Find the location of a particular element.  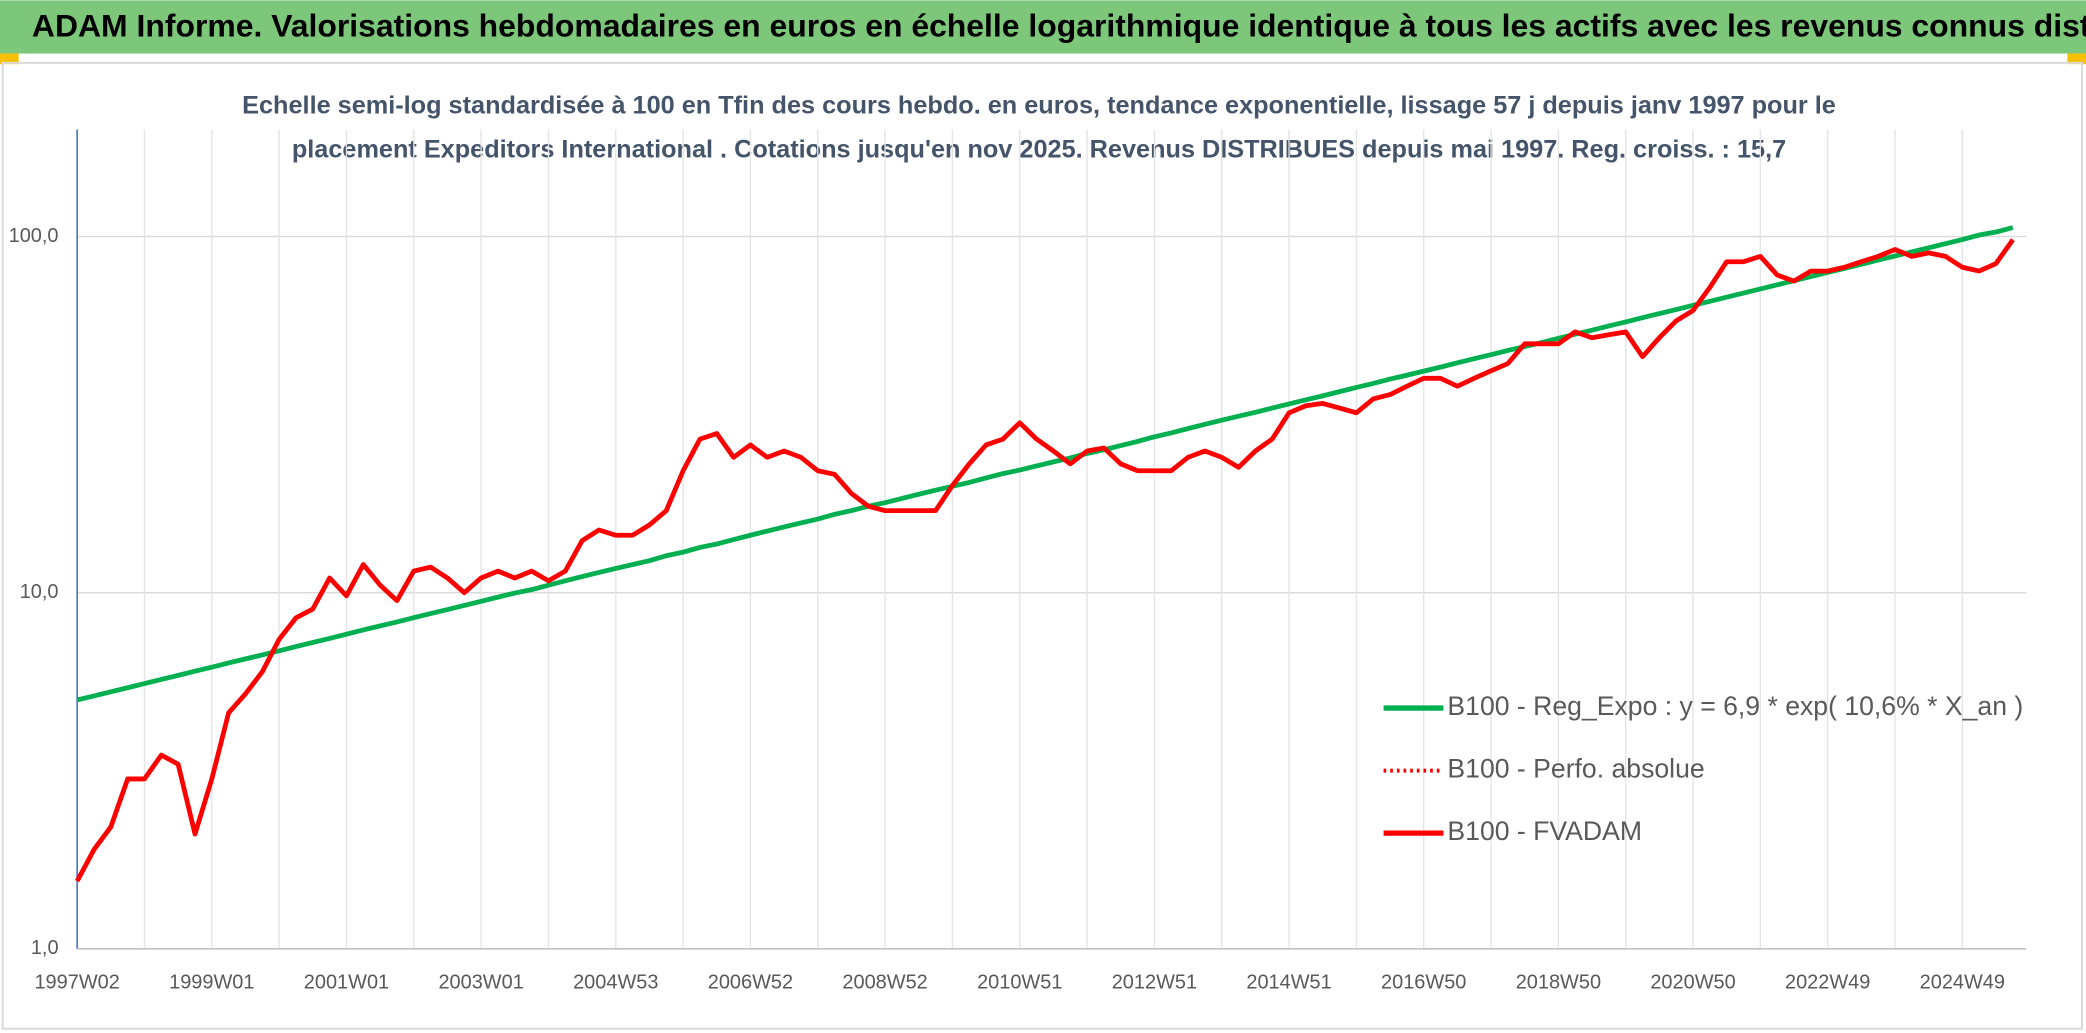

x-tick-label: 2018W50 is located at coordinates (1558, 983).